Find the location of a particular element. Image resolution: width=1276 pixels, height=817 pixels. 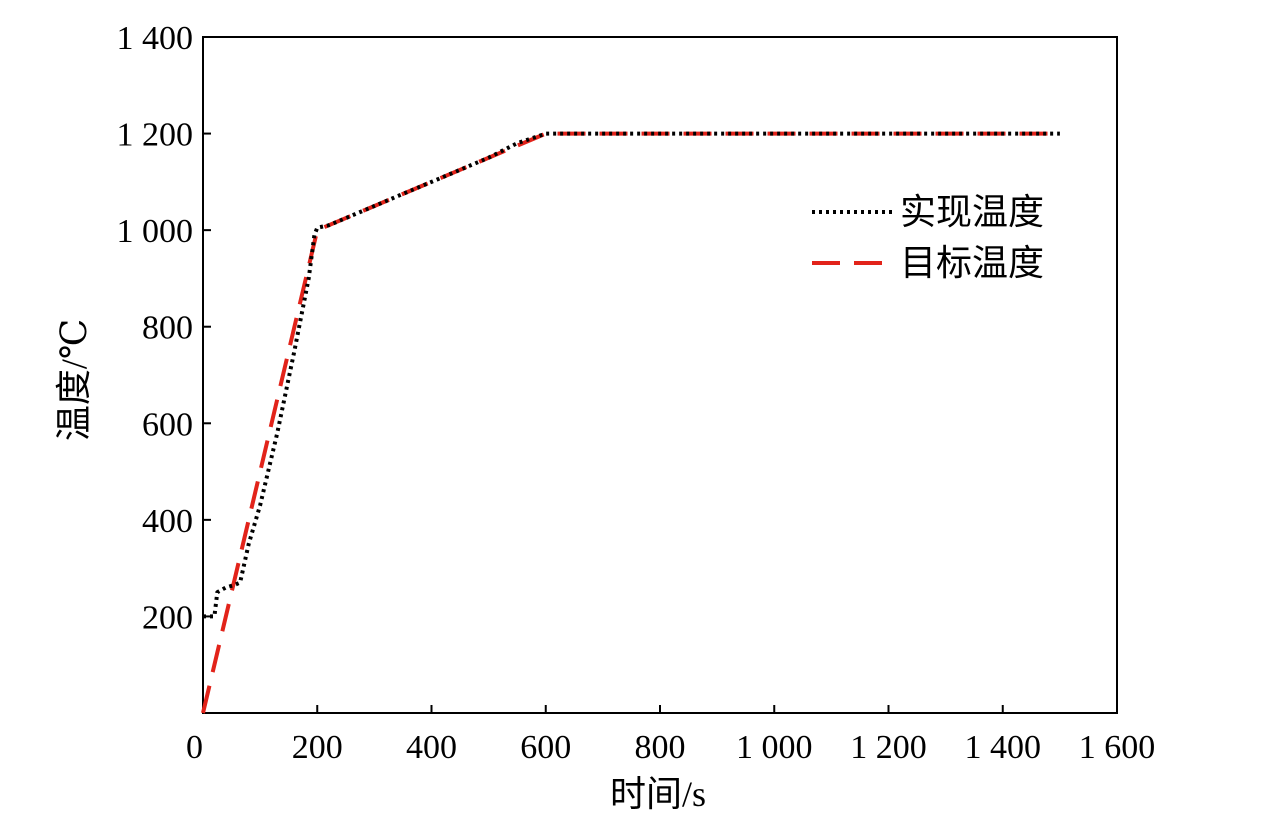

y-tick-label: 400 is located at coordinates (167, 521).